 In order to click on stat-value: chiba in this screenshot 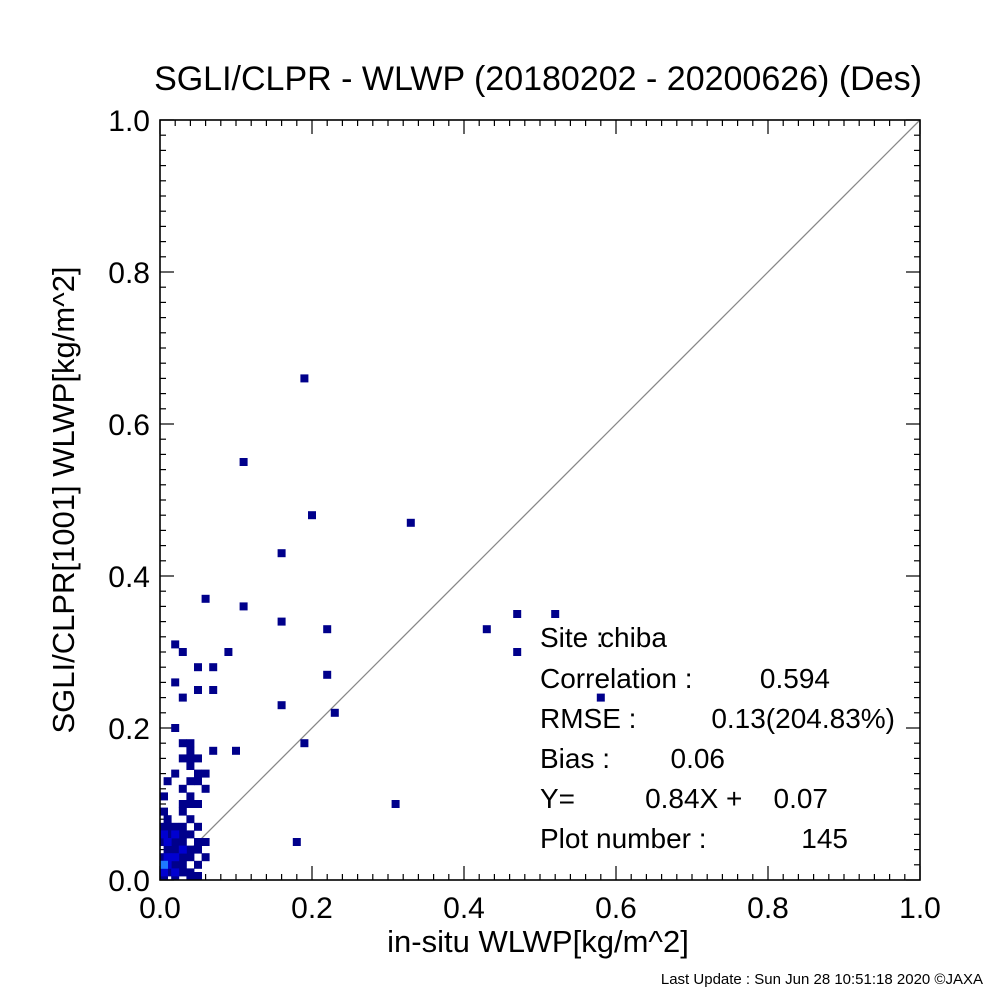, I will do `click(633, 637)`.